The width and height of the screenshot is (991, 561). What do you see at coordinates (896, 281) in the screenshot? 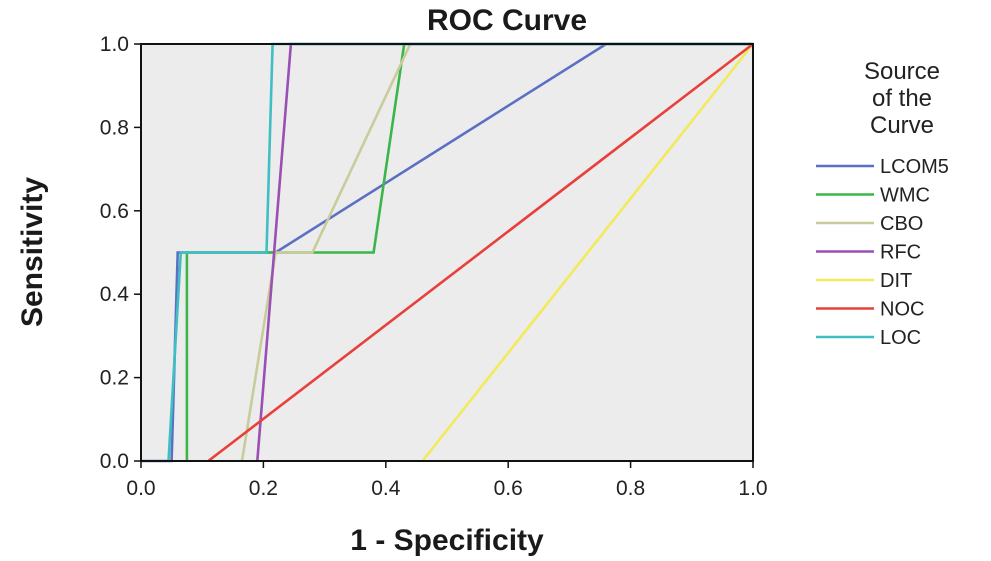
I see `legend-label-dit: DIT` at bounding box center [896, 281].